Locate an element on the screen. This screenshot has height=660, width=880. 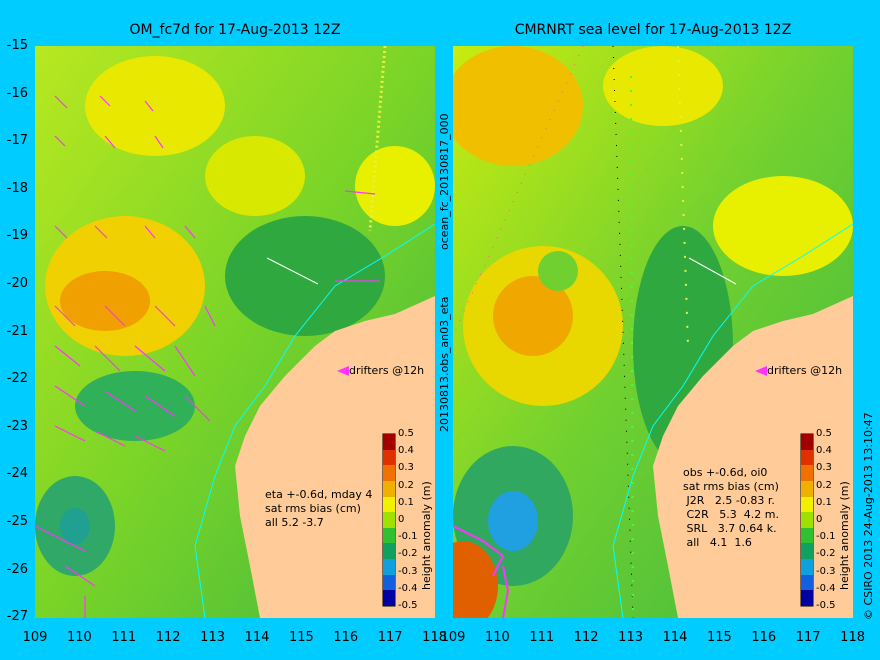
credit-label: © CSIRO 2013 24-Aug-2013 13:10:47 is located at coordinates (868, 516).